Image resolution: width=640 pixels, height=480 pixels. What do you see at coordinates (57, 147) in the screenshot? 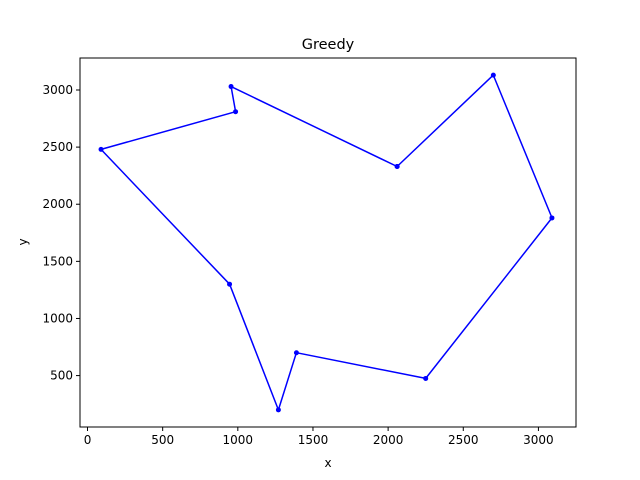
I see `y-tick-label: 2500` at bounding box center [57, 147].